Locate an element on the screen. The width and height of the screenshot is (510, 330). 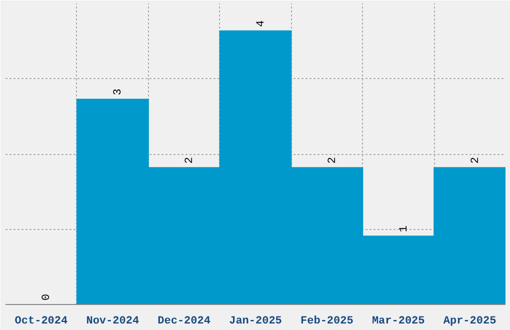
data-label: 4 is located at coordinates (262, 23).